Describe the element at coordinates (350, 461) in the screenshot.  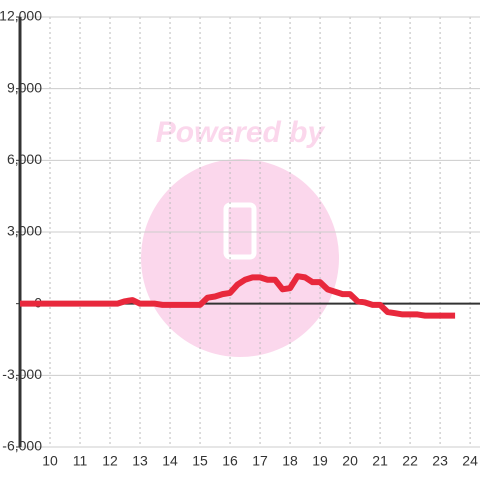
I see `x-tick-label: 20` at that location.